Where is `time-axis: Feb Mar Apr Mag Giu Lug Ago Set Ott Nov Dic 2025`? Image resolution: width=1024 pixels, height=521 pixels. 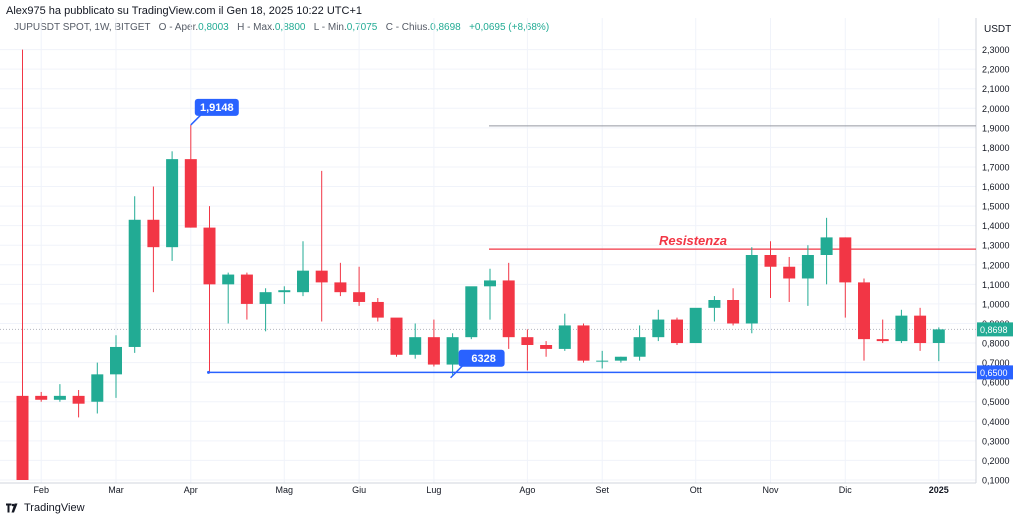 time-axis: Feb Mar Apr Mag Giu Lug Ago Set Ott Nov Dic 2025 is located at coordinates (488, 488).